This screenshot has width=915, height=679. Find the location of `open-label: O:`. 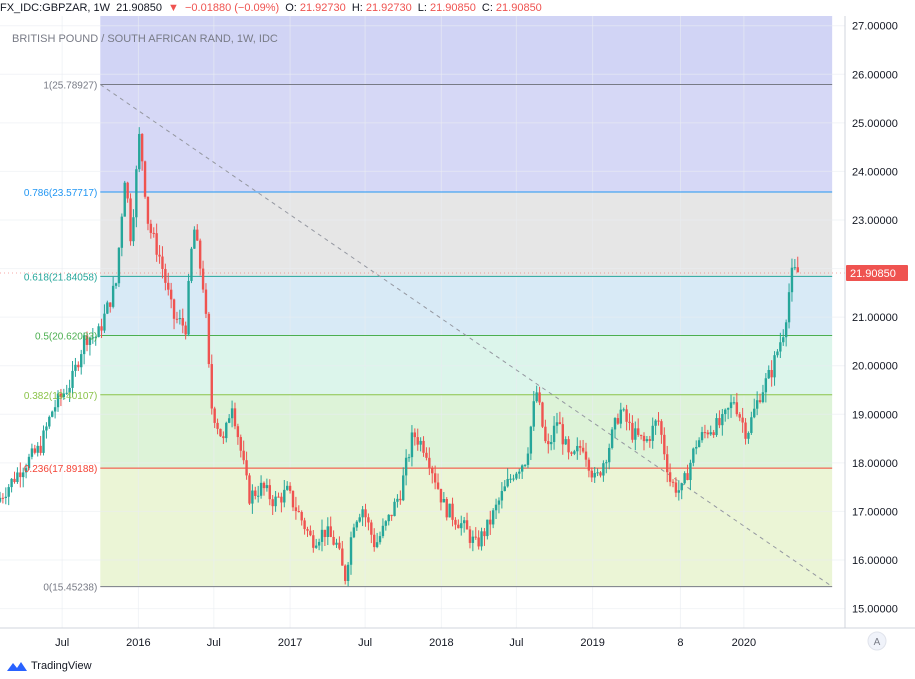

open-label: O: is located at coordinates (291, 8).